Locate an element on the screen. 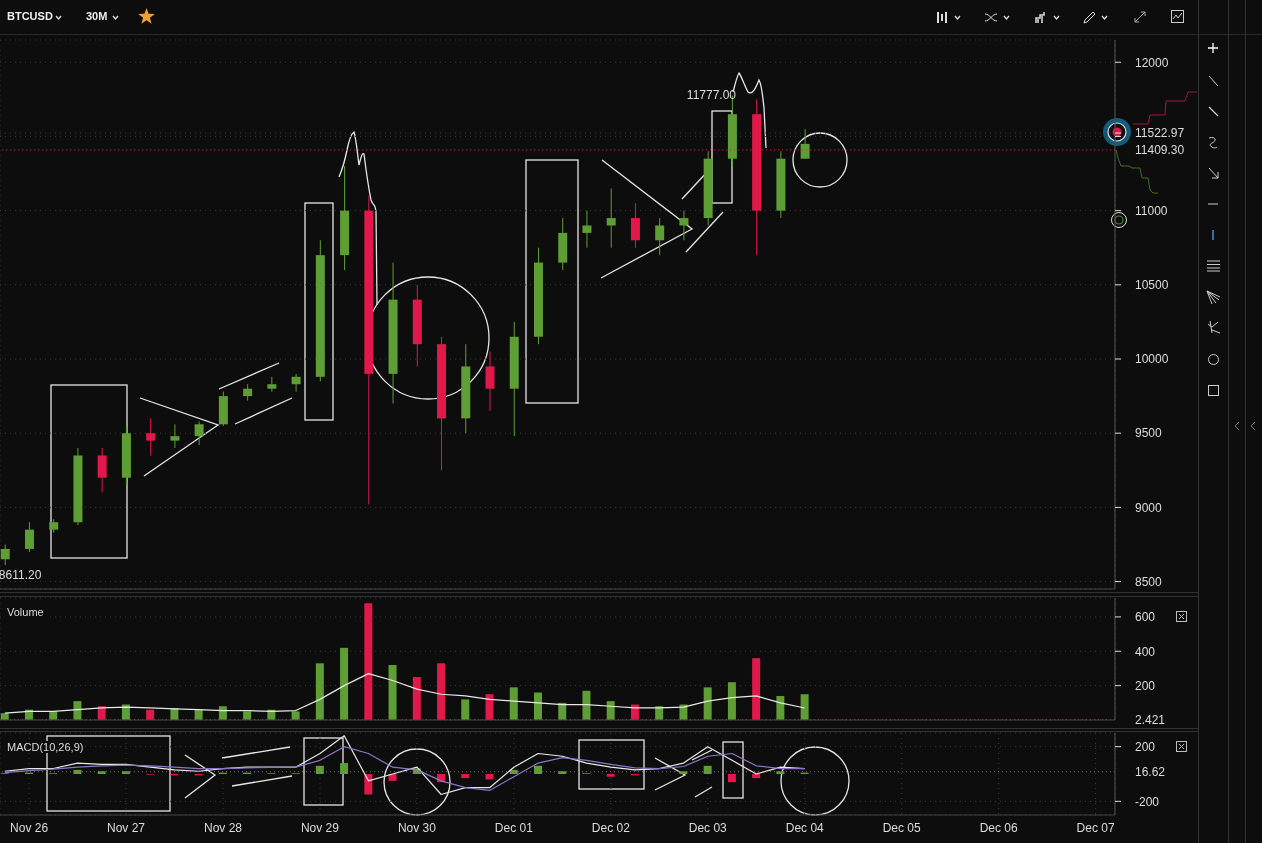  x-tick-label: Dec 03 is located at coordinates (708, 827).